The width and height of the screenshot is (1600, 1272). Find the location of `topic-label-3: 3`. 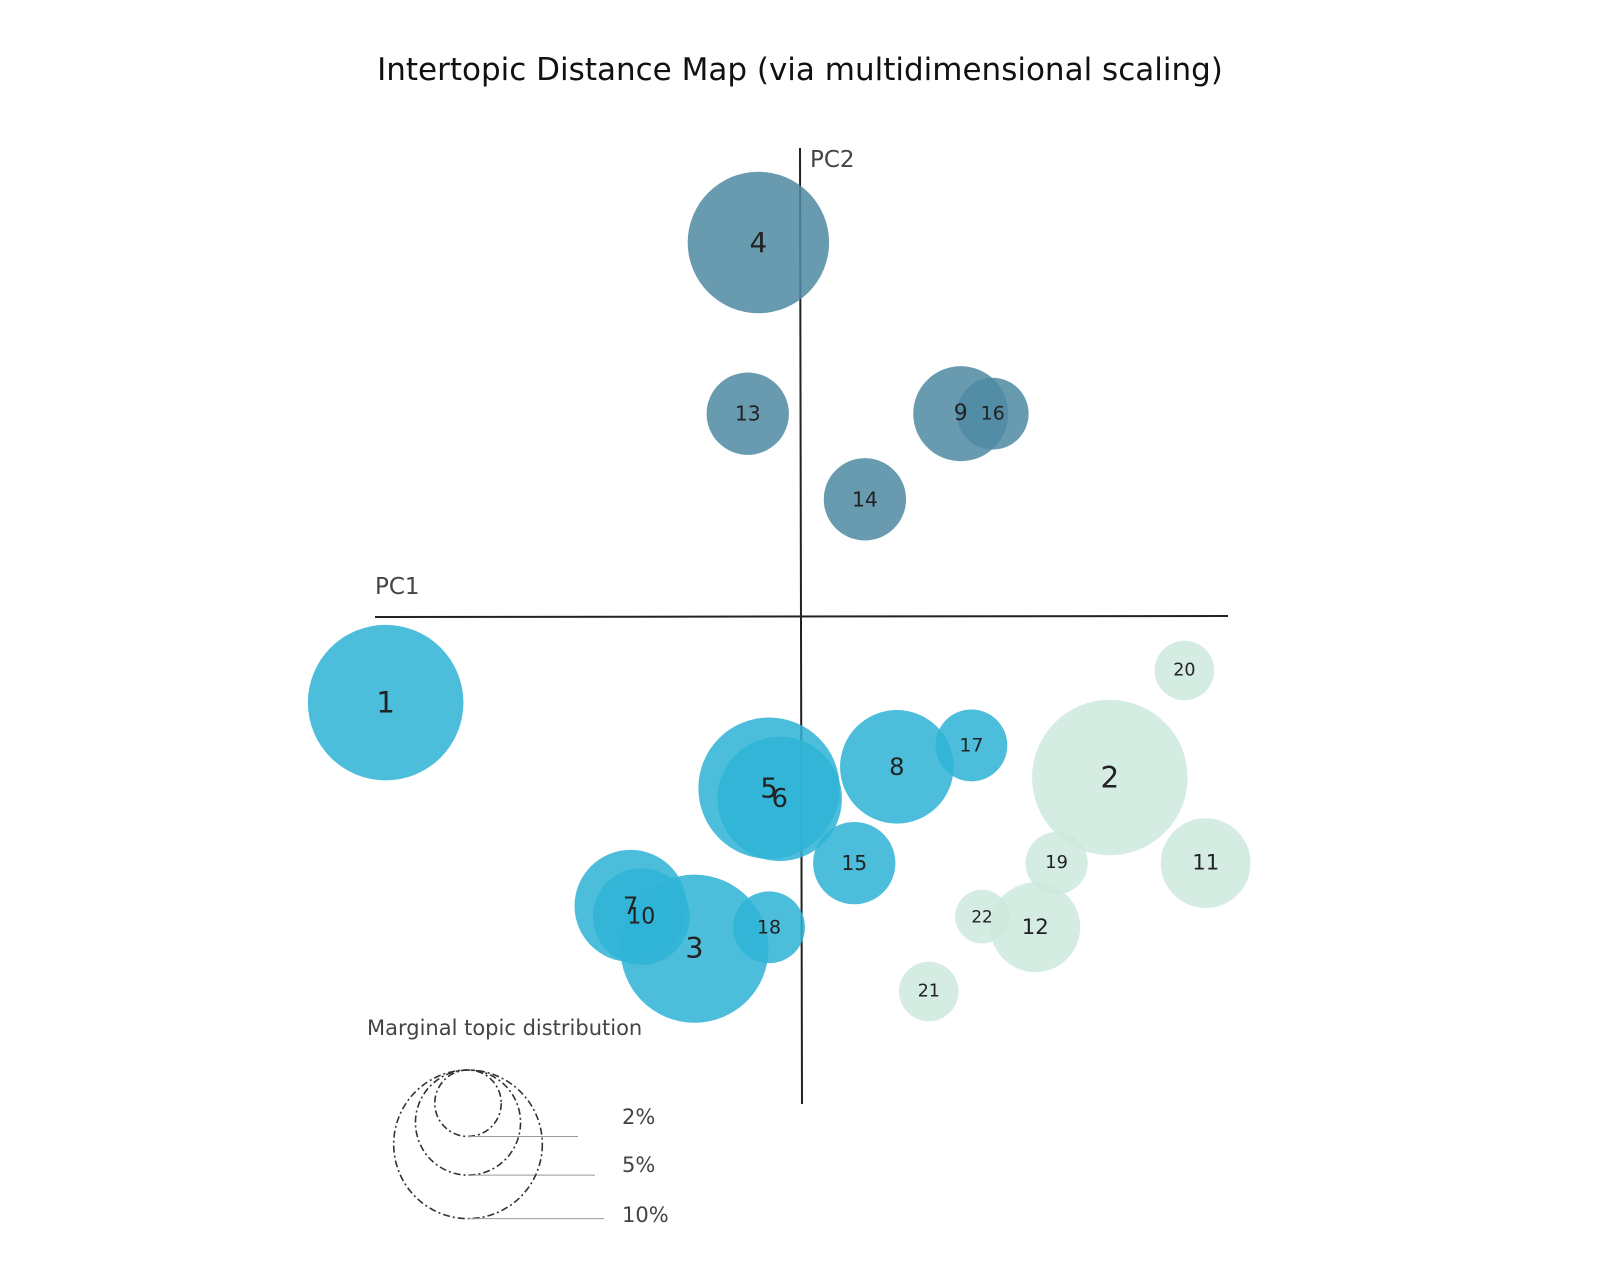

topic-label-3: 3 is located at coordinates (694, 948).